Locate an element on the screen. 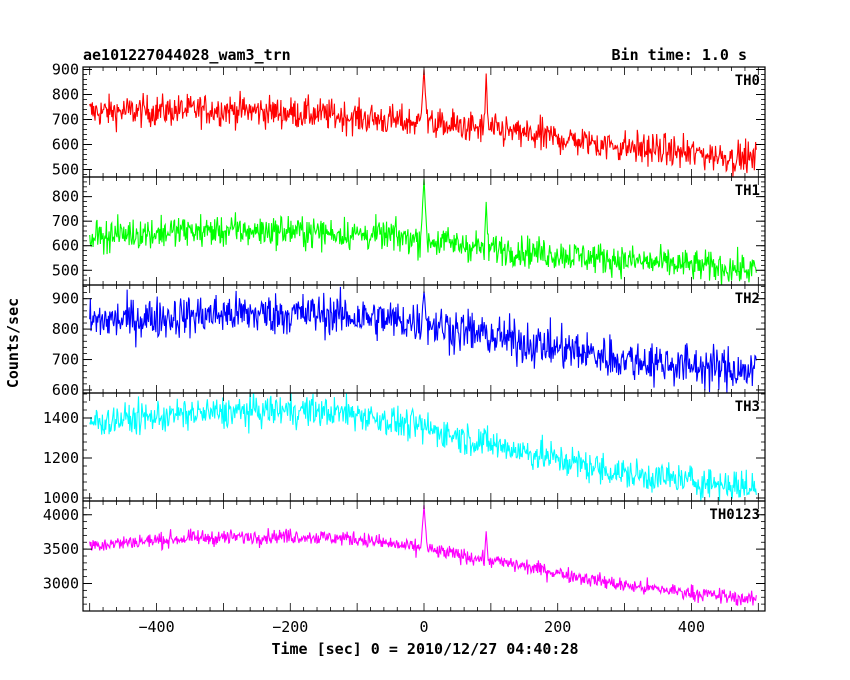 This screenshot has width=850, height=680. panel-th0123: 3000 3500 4000 TH0123 is located at coordinates (404, 556).